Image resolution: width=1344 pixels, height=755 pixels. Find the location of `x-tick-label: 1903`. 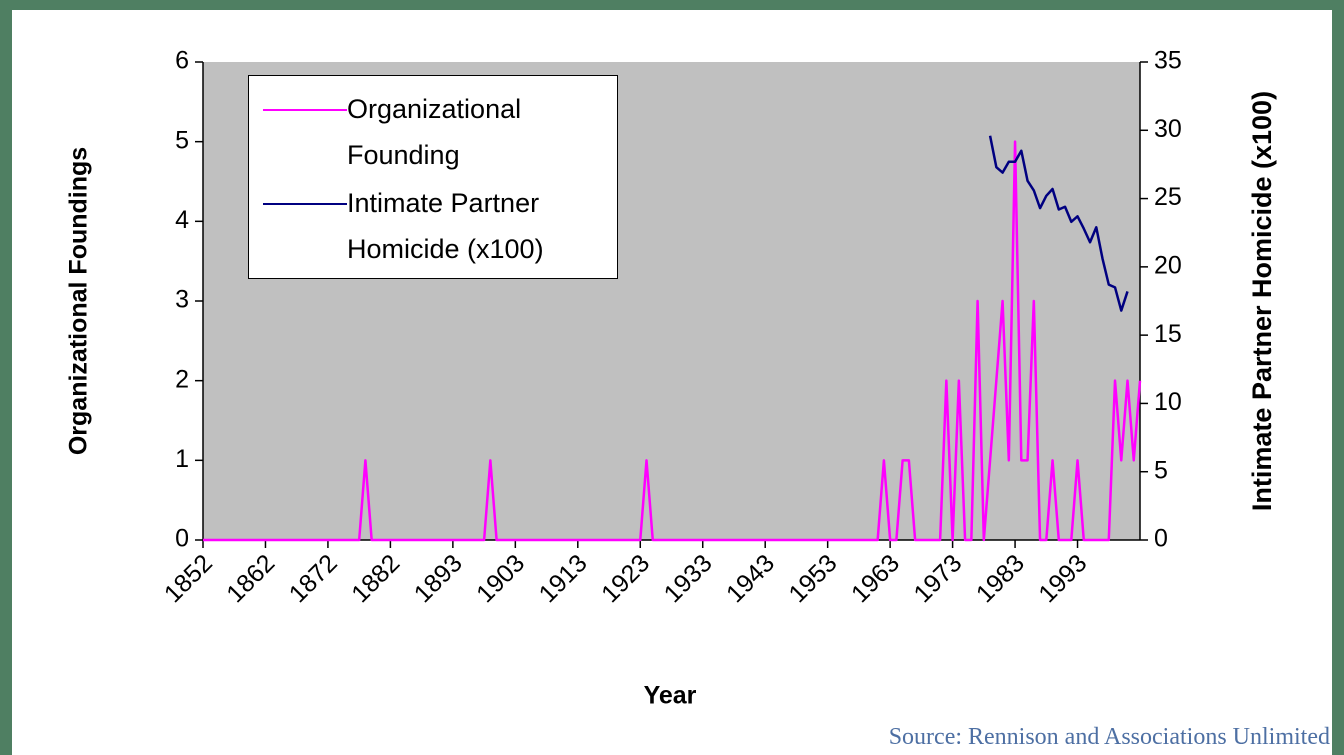

x-tick-label: 1903 is located at coordinates (500, 578).